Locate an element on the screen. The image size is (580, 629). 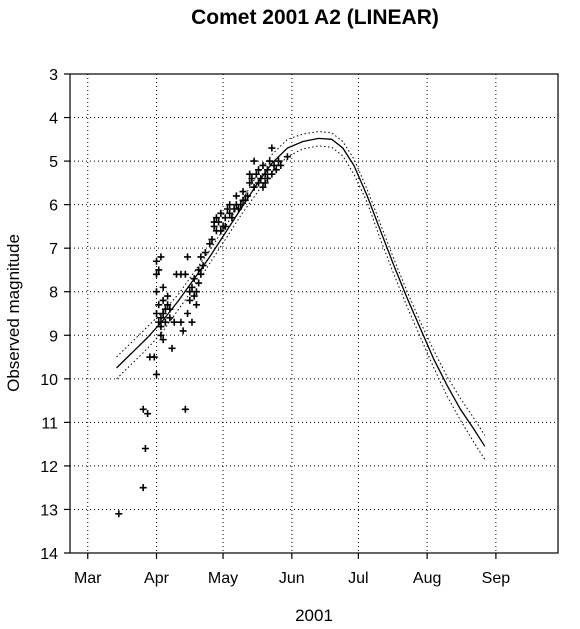
y-tick-label: 4 is located at coordinates (53, 119).